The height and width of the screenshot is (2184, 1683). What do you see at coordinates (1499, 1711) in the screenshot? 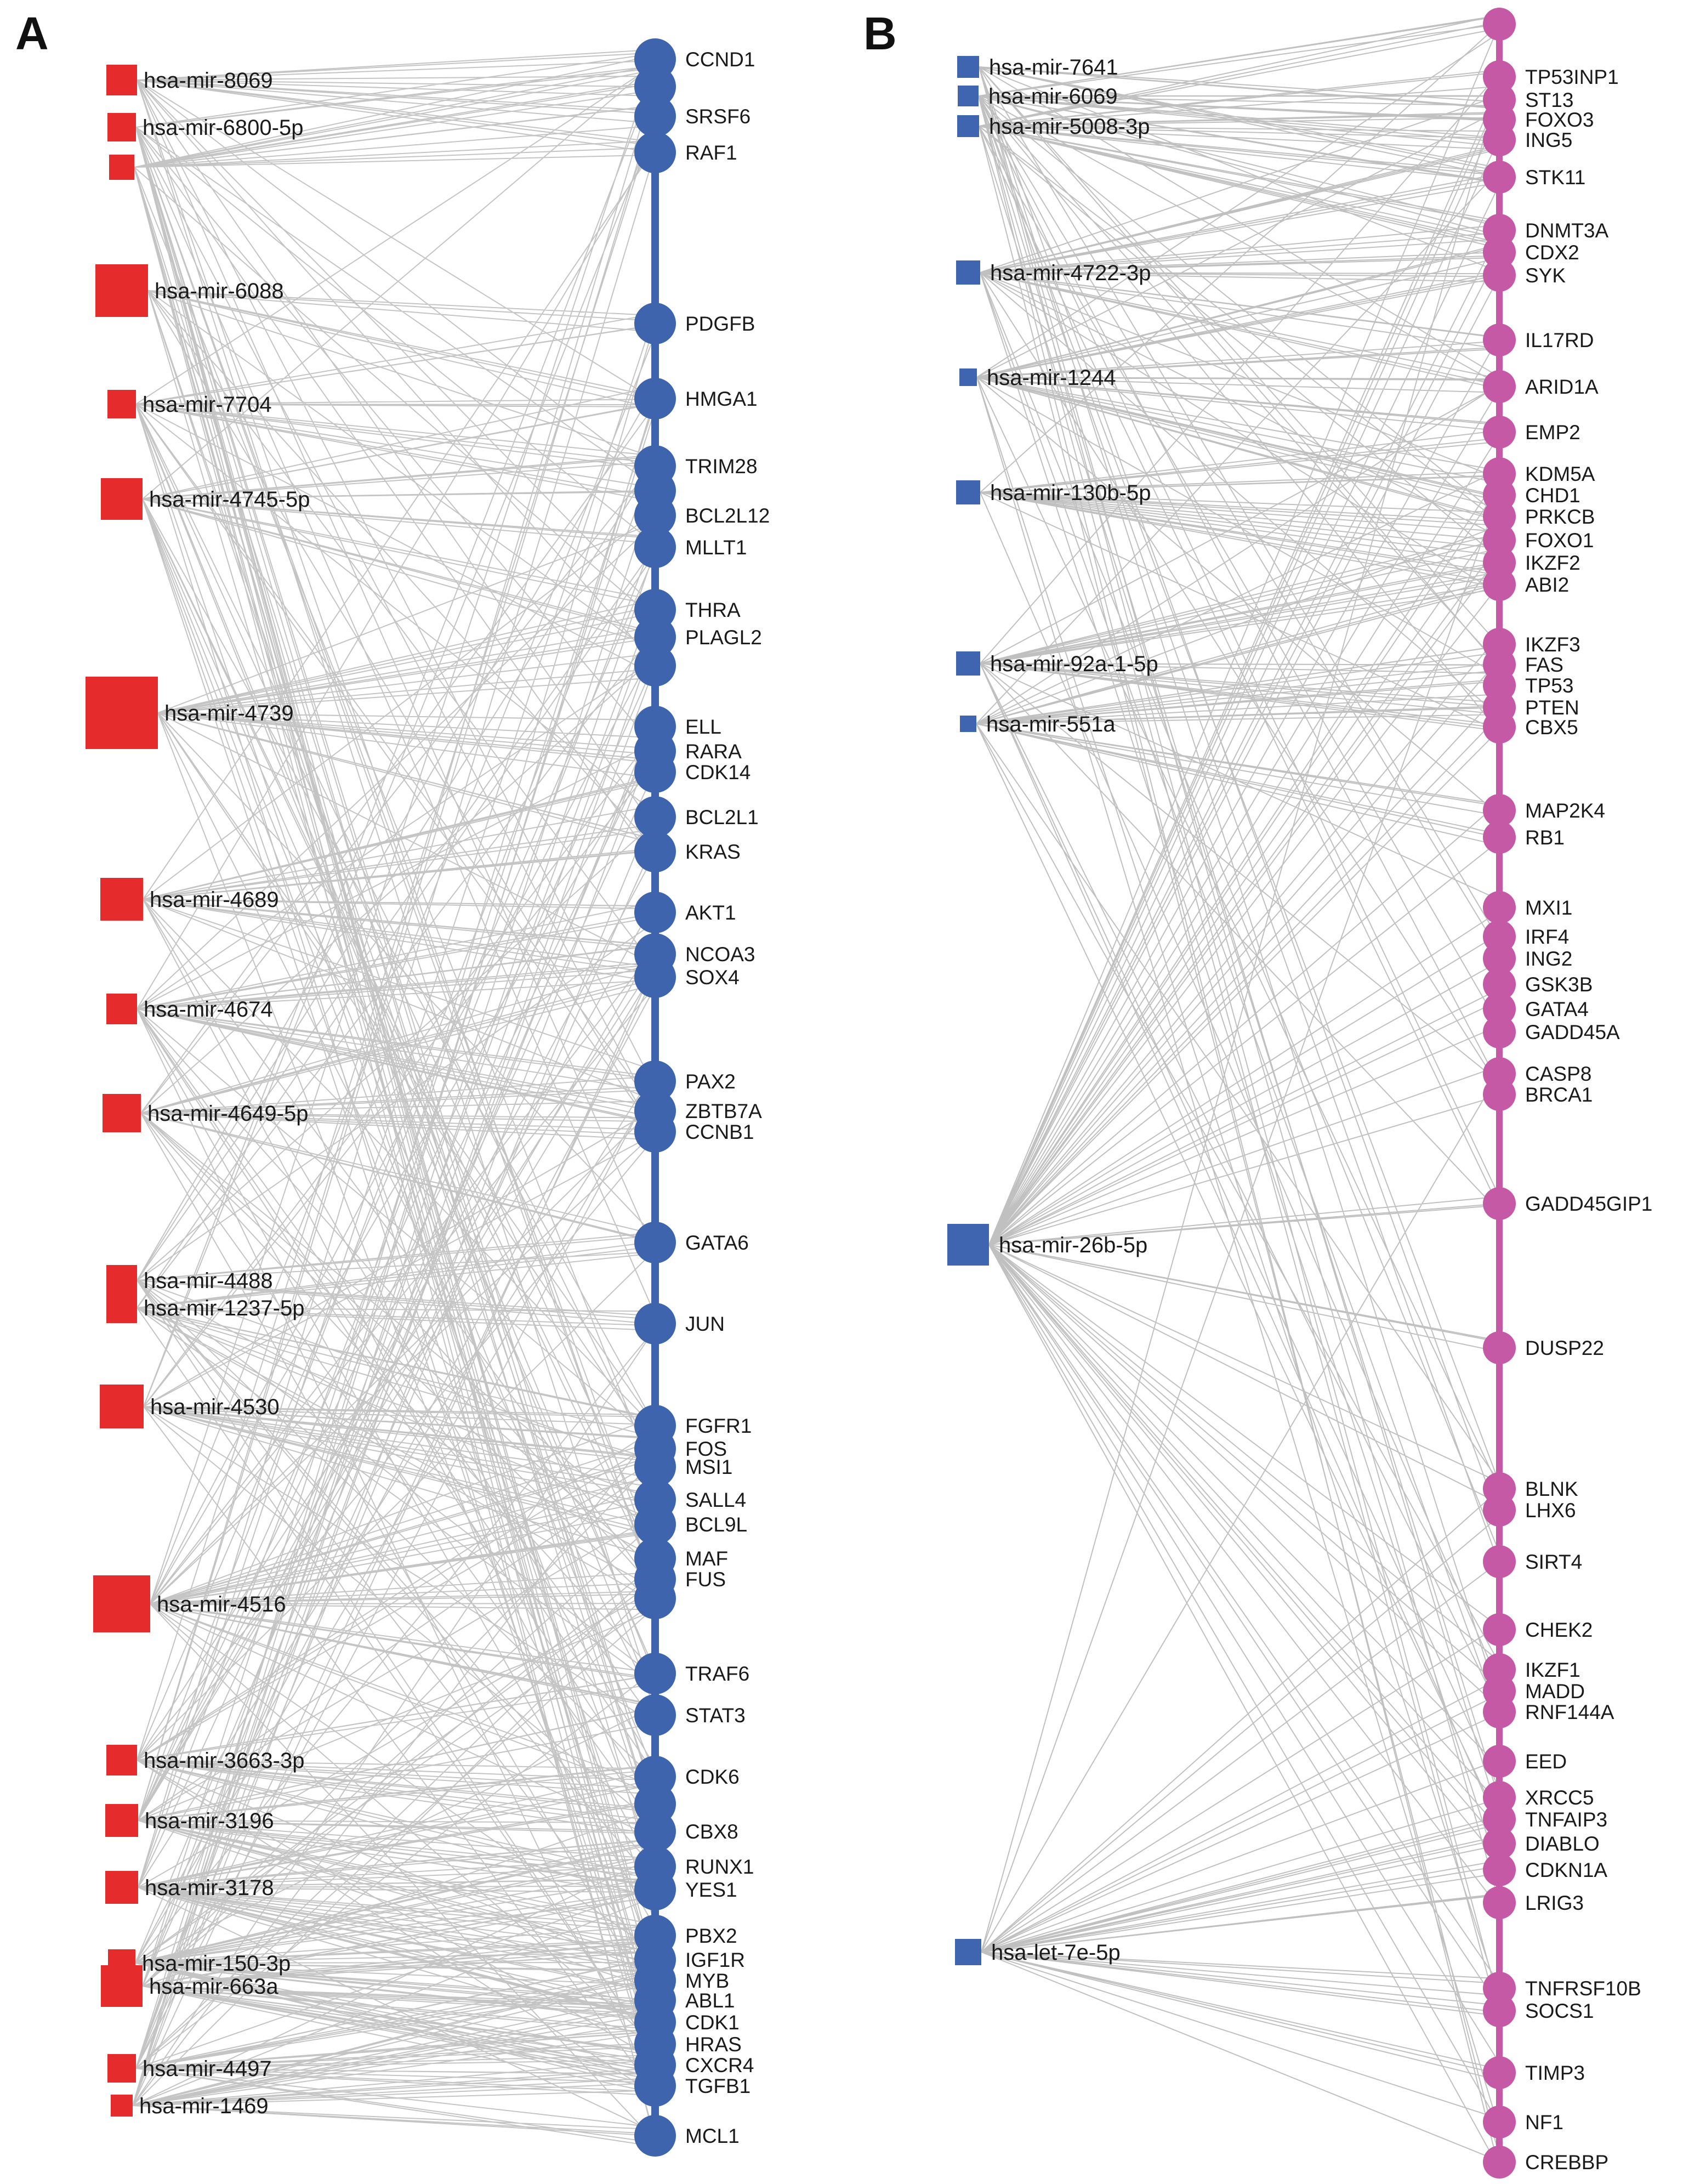
I see `gene-node-rnf144a` at bounding box center [1499, 1711].